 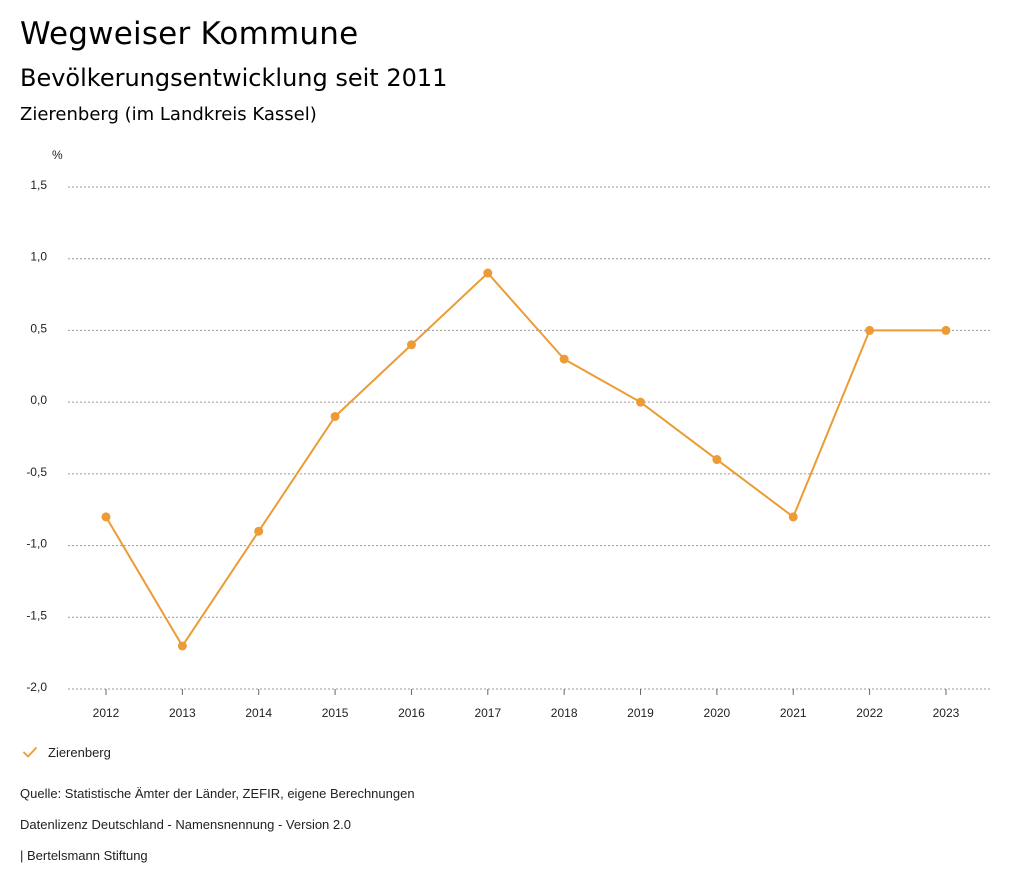 I want to click on check-icon, so click(x=30, y=752).